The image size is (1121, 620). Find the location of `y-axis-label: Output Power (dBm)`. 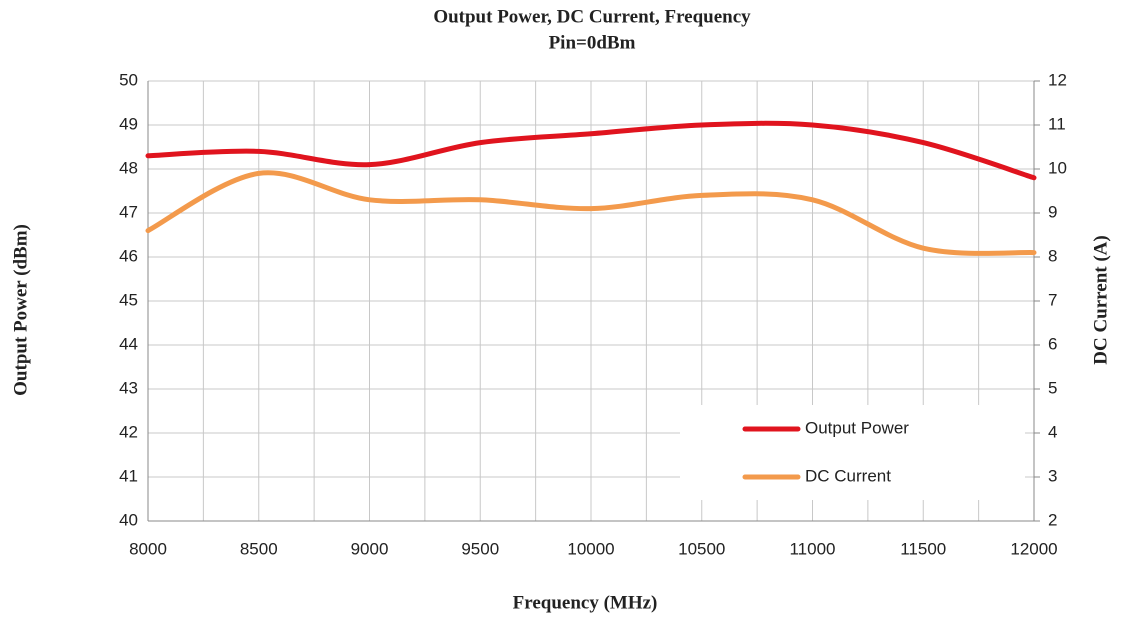

y-axis-label: Output Power (dBm) is located at coordinates (20, 310).